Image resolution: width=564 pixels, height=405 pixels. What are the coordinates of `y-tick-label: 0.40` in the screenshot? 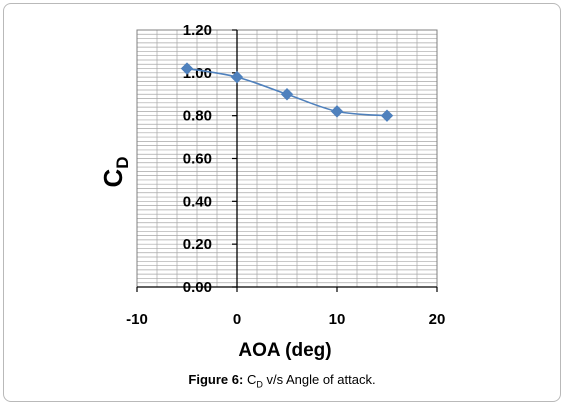 It's located at (197, 201).